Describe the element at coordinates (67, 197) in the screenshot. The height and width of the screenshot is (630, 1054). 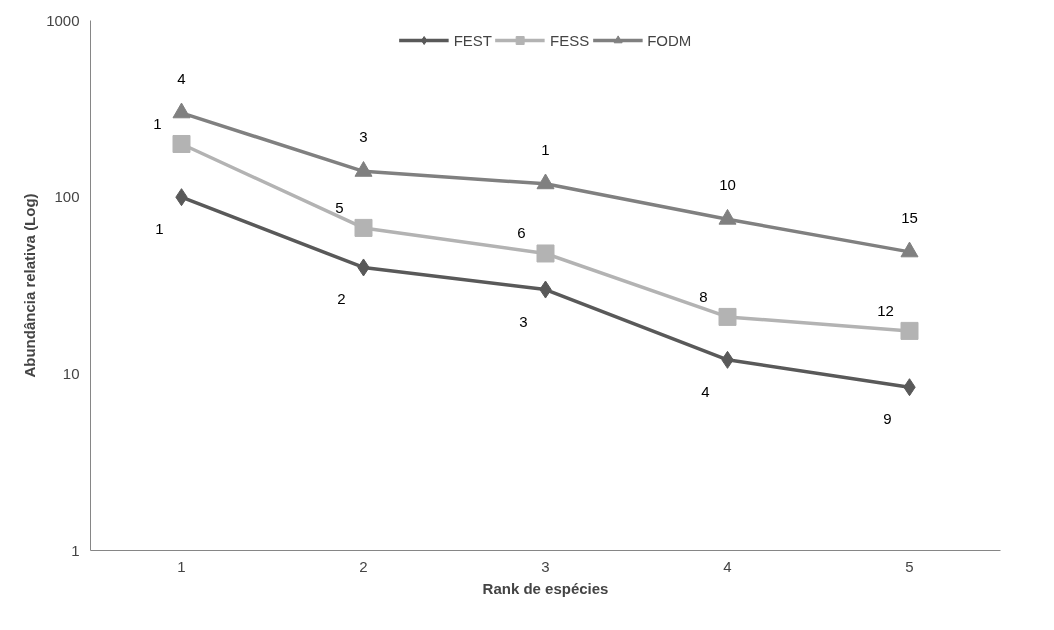
I see `y-tick-label: 100` at that location.